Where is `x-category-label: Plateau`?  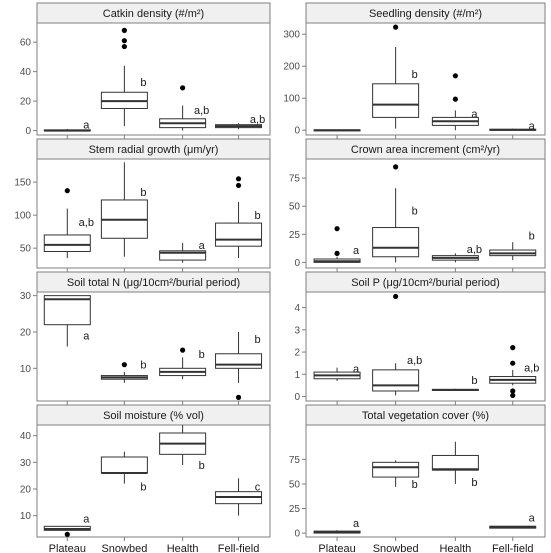
x-category-label: Plateau is located at coordinates (336, 548).